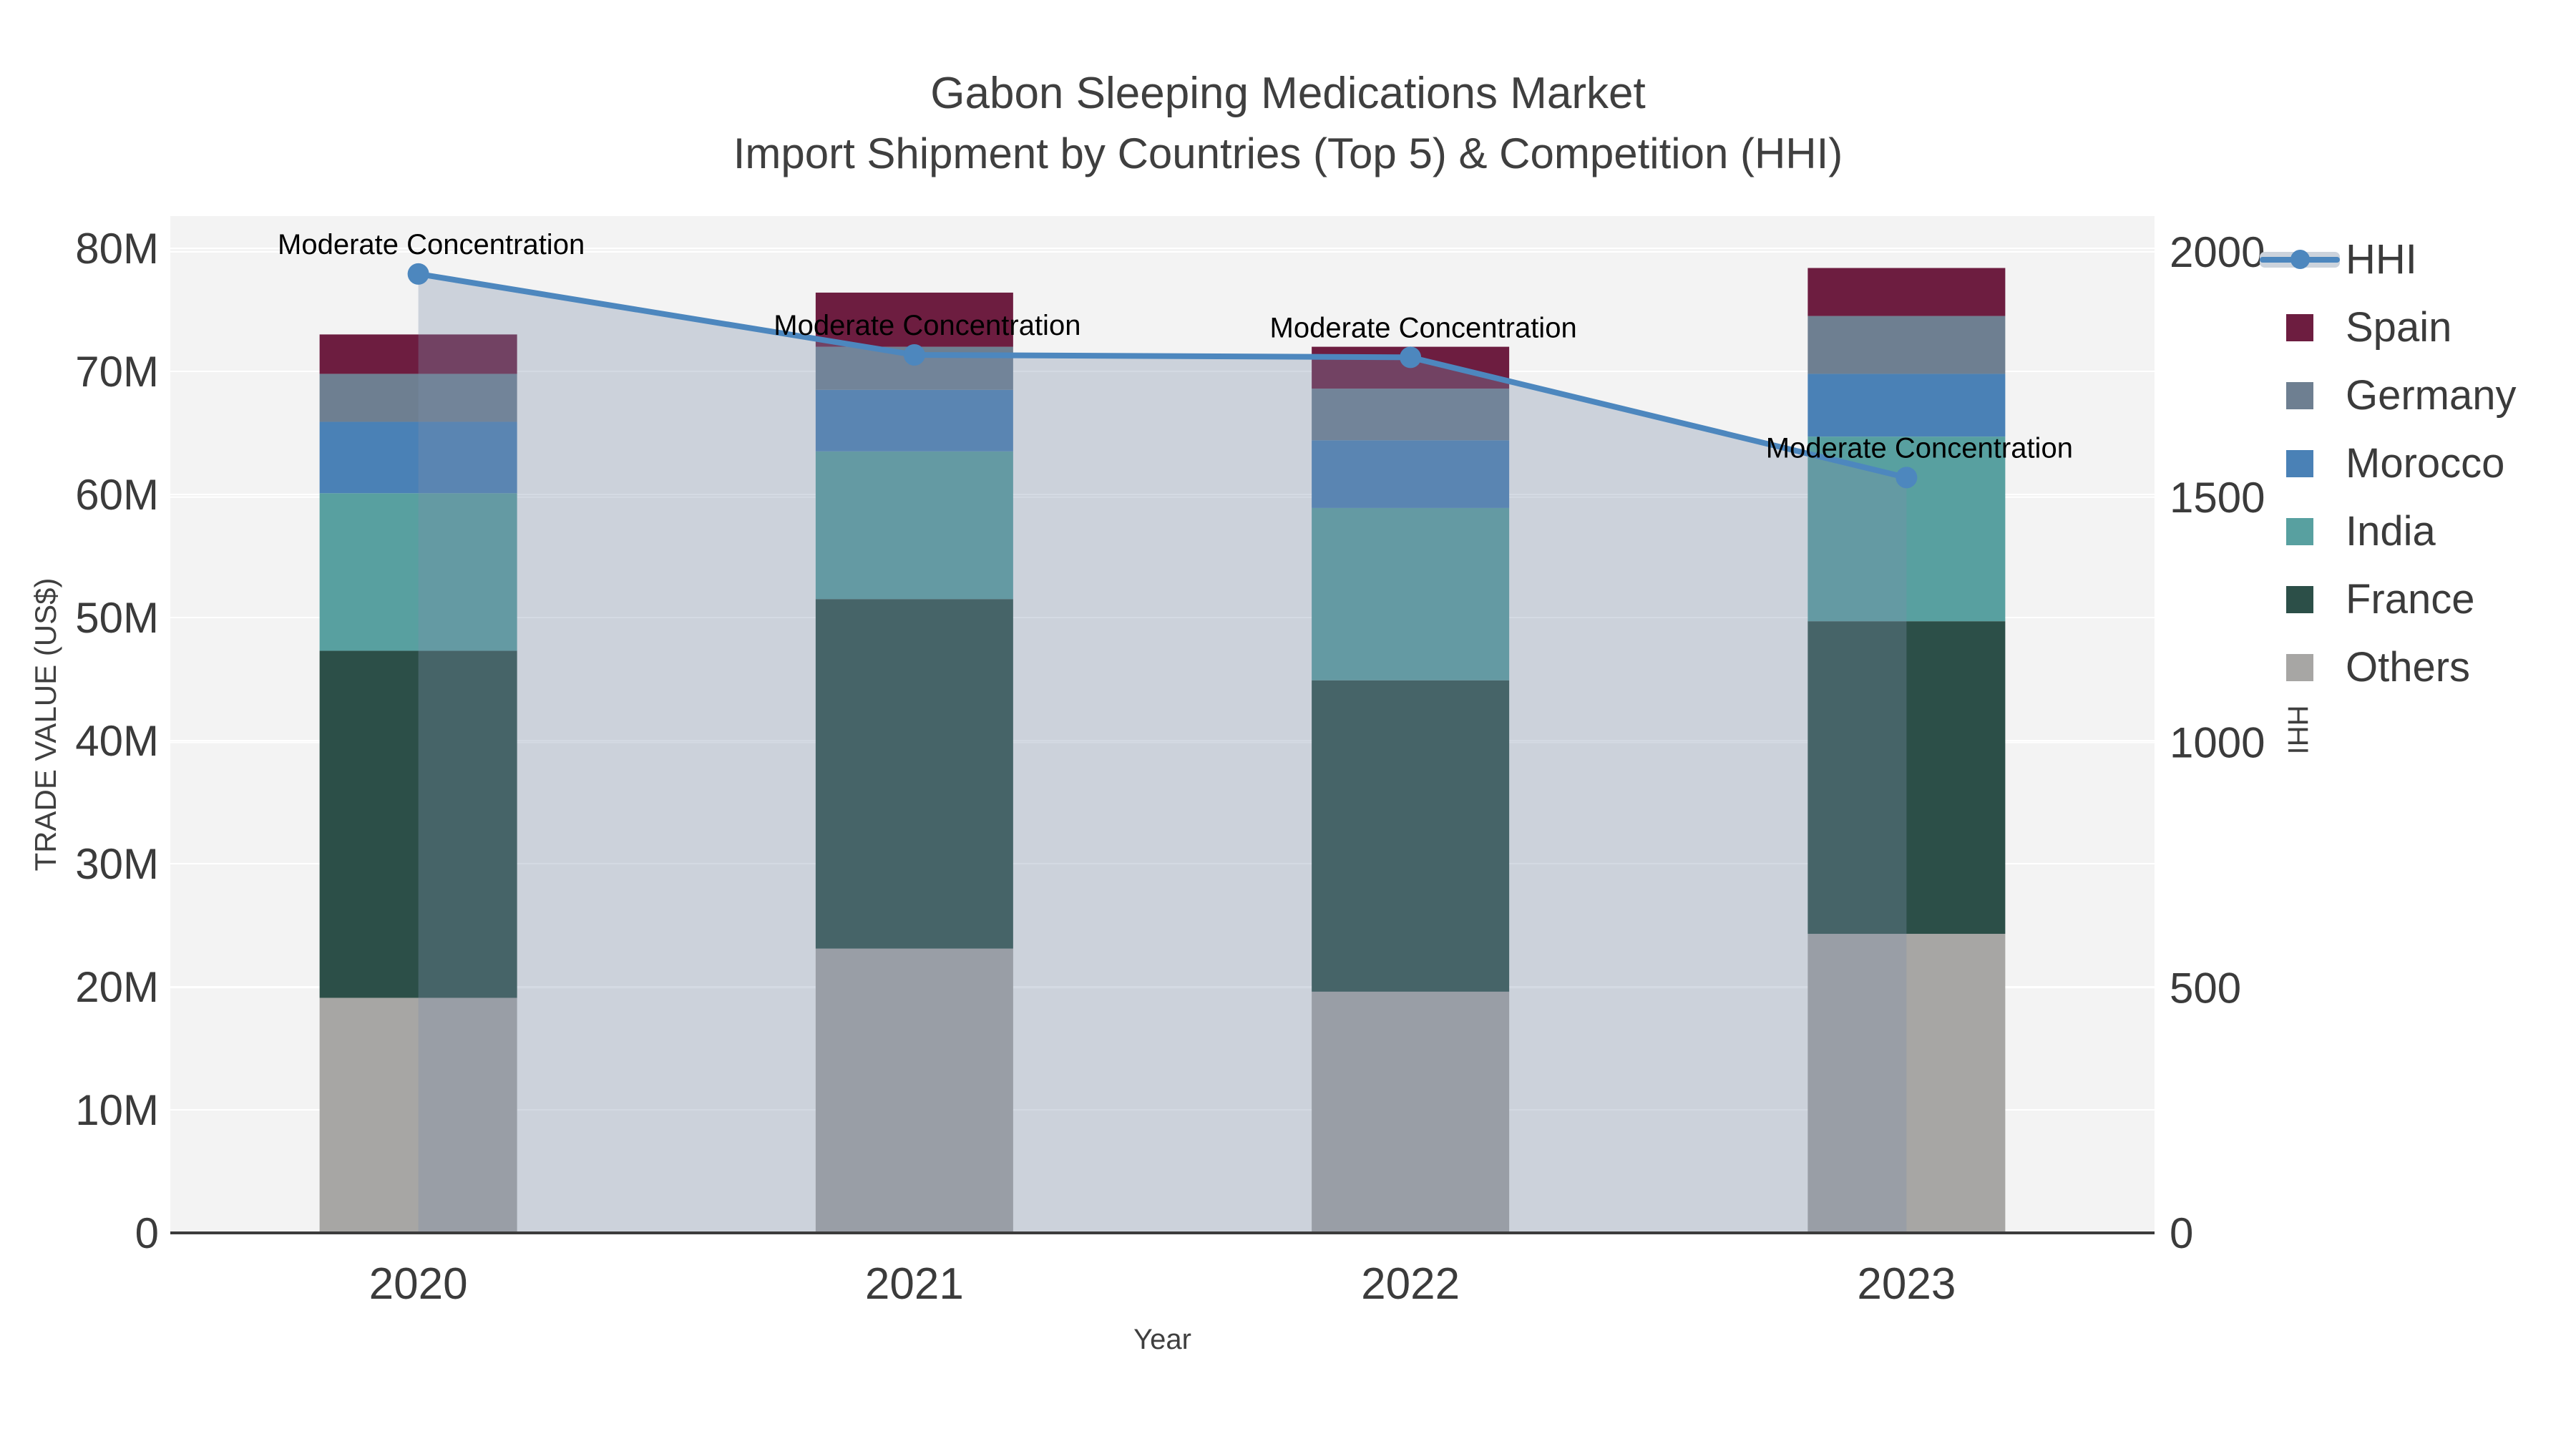  Describe the element at coordinates (418, 1115) in the screenshot. I see `bar-segment-others-2020` at that location.